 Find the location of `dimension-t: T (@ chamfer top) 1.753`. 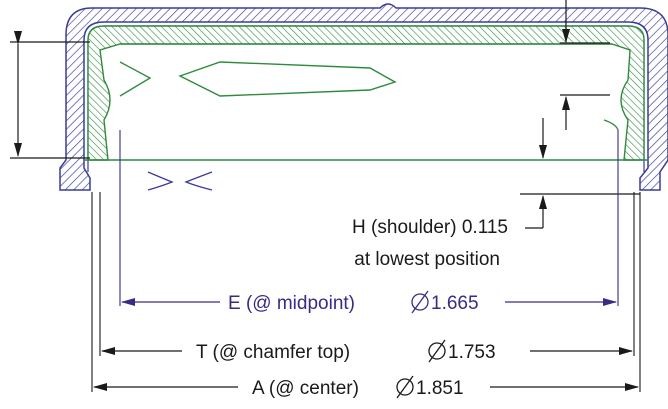

dimension-t: T (@ chamfer top) 1.753 is located at coordinates (367, 351).